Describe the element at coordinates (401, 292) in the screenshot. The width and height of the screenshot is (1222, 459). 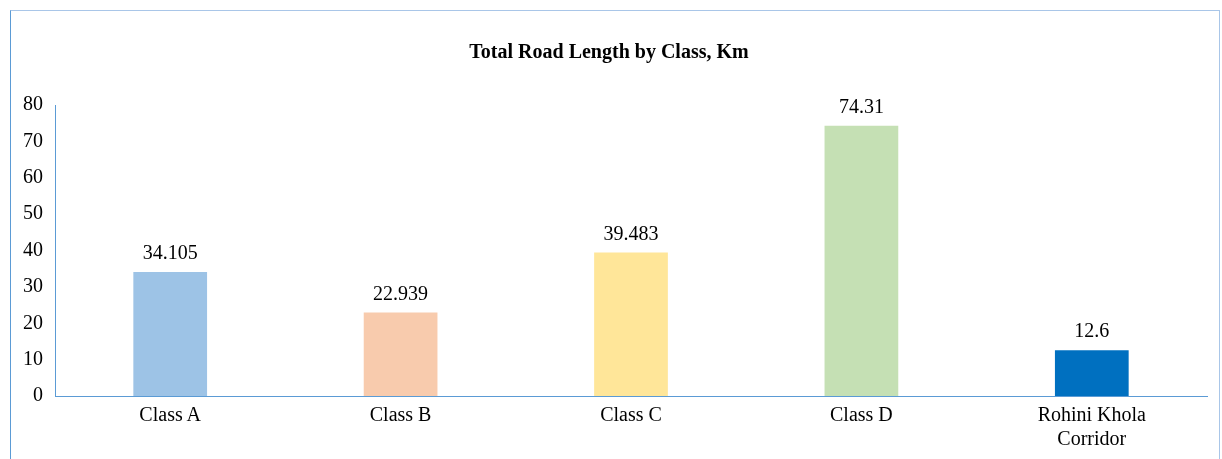
I see `data-label: 22.939` at that location.